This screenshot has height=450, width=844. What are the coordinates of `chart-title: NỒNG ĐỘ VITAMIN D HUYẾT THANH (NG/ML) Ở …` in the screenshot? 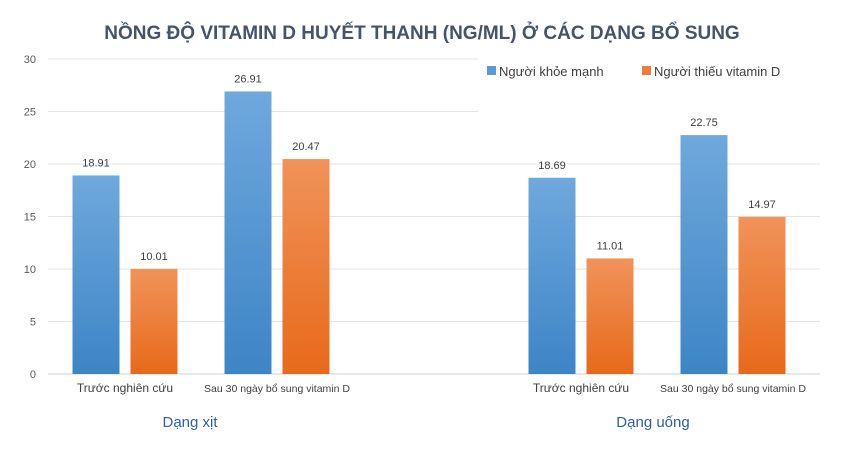 It's located at (421, 33).